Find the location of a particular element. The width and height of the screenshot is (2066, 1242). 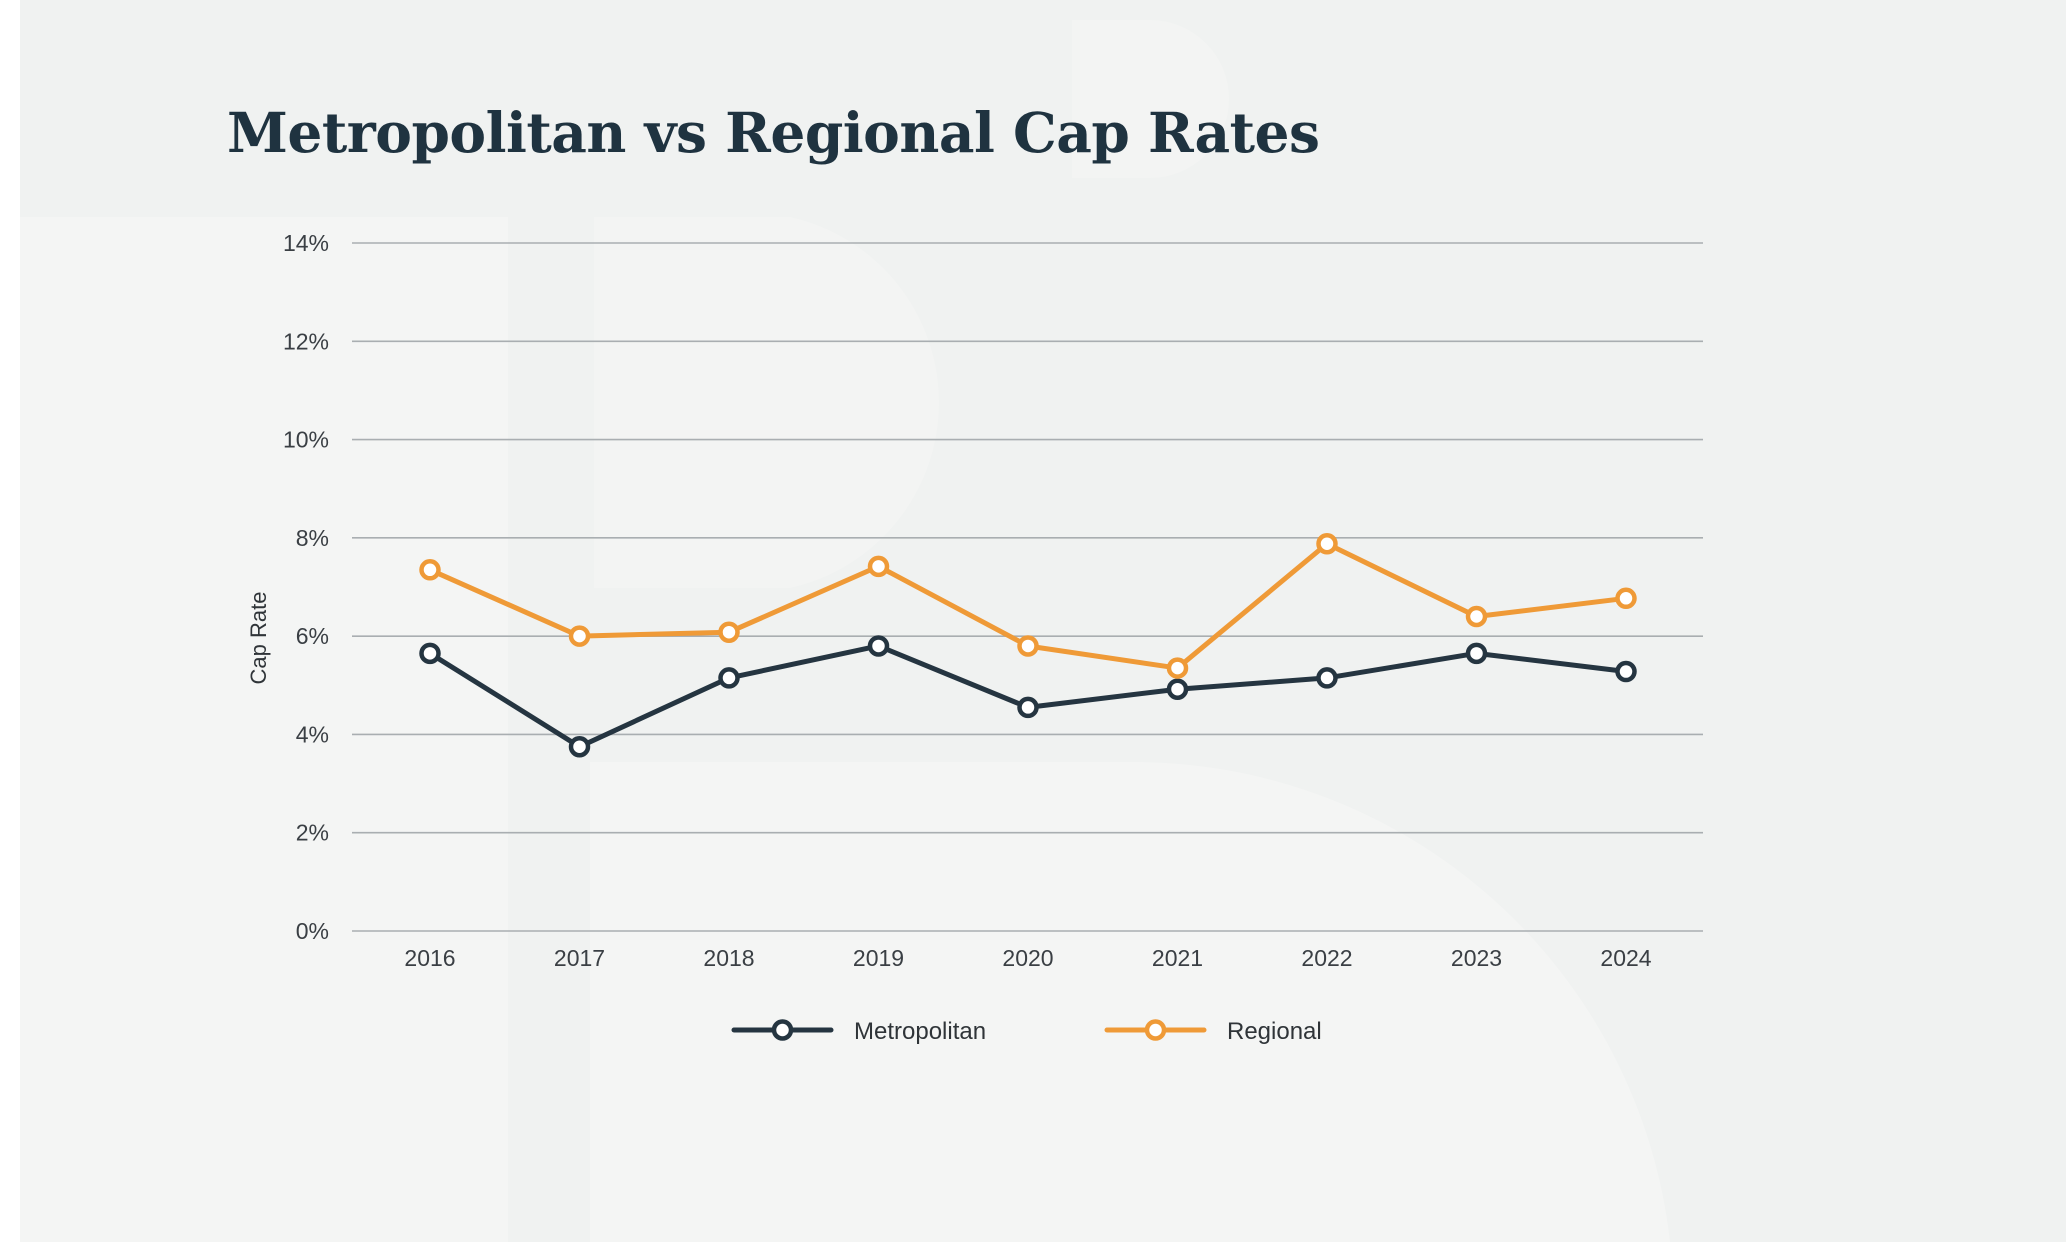

series-metropolitan is located at coordinates (1028, 696).